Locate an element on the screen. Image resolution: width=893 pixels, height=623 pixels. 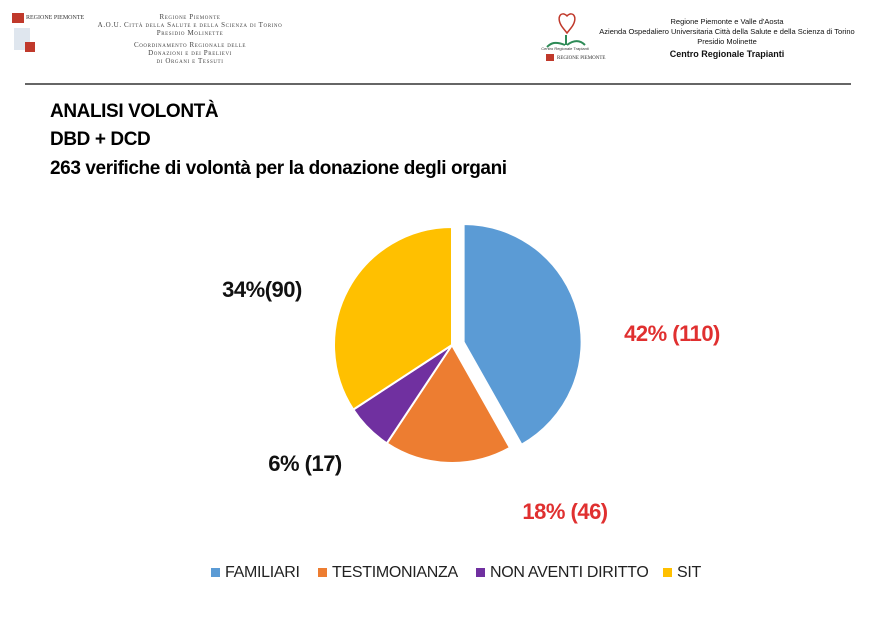
header-line: Regione Piemonte is located at coordinates (189, 17).